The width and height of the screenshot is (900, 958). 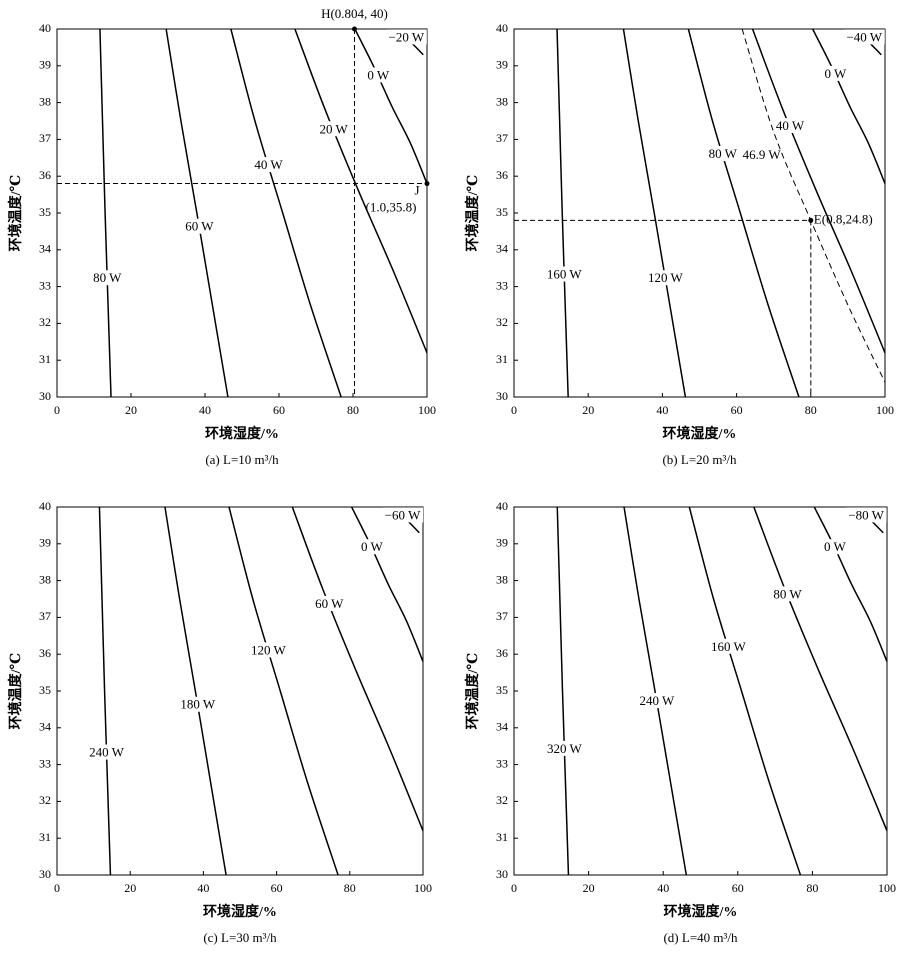 I want to click on contour-label: −20 W, so click(x=407, y=36).